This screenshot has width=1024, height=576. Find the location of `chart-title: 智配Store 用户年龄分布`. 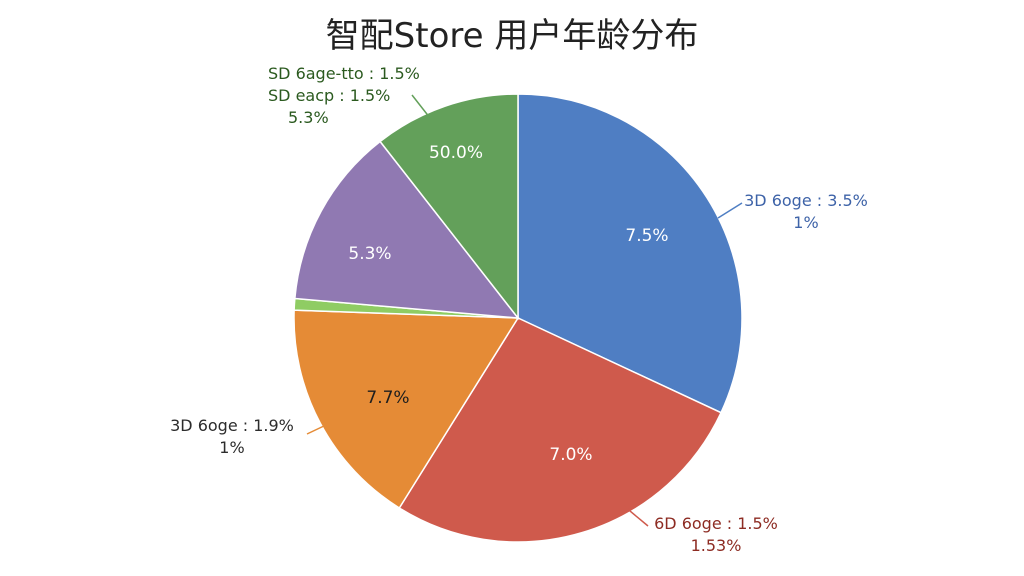

chart-title: 智配Store 用户年龄分布 is located at coordinates (512, 36).